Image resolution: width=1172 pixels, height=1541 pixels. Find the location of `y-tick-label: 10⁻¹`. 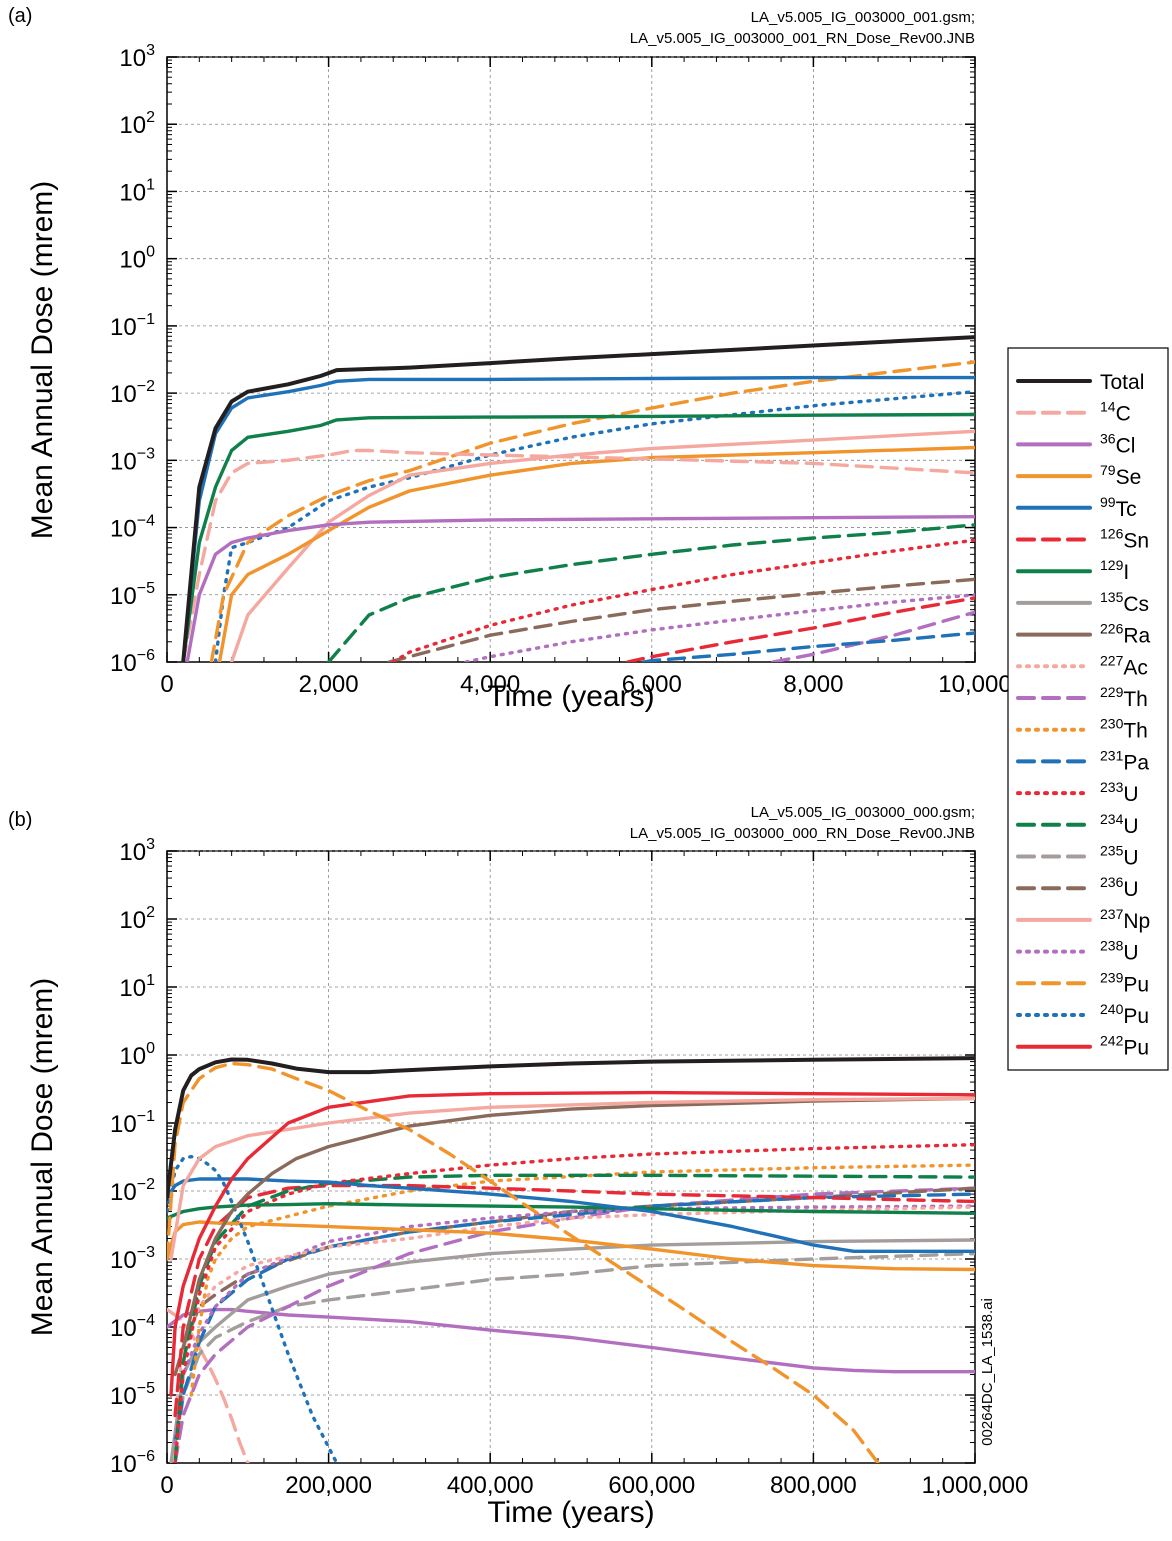

y-tick-label: 10⁻¹ is located at coordinates (132, 326).